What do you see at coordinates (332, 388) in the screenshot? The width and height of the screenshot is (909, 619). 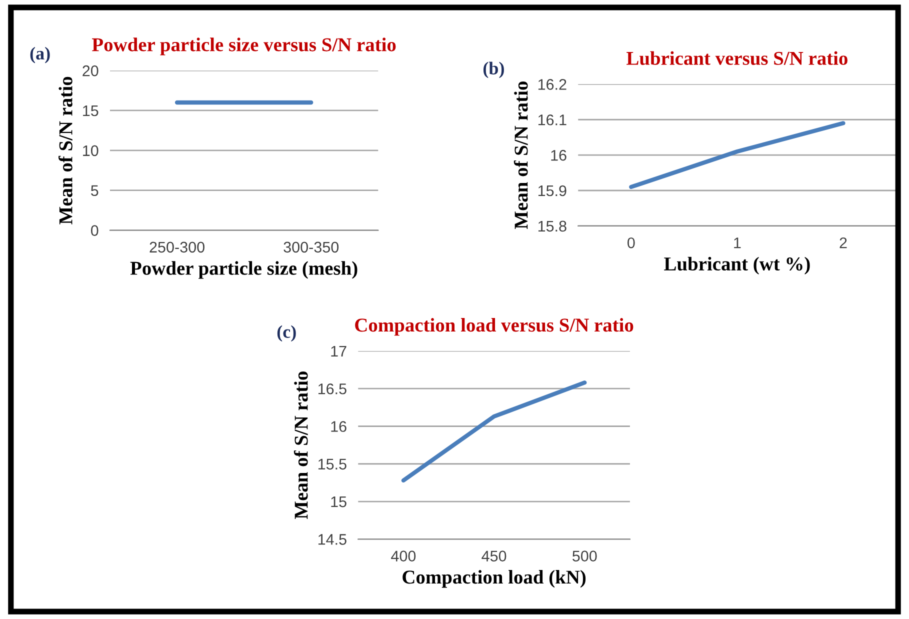 I see `y-tick-label: 16.5` at bounding box center [332, 388].